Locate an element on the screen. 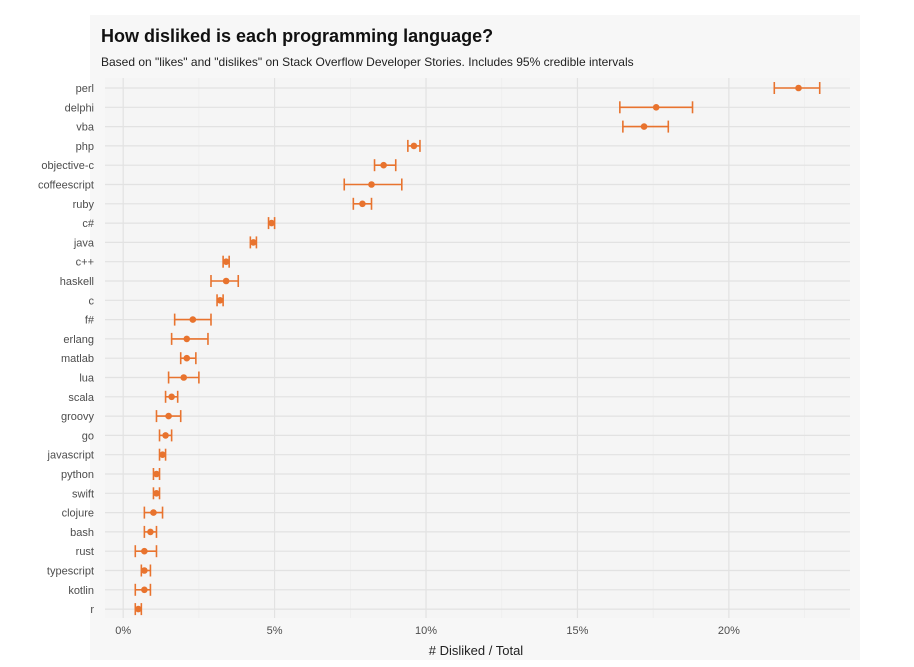 The height and width of the screenshot is (667, 914). y-tick-label: groovy is located at coordinates (78, 417).